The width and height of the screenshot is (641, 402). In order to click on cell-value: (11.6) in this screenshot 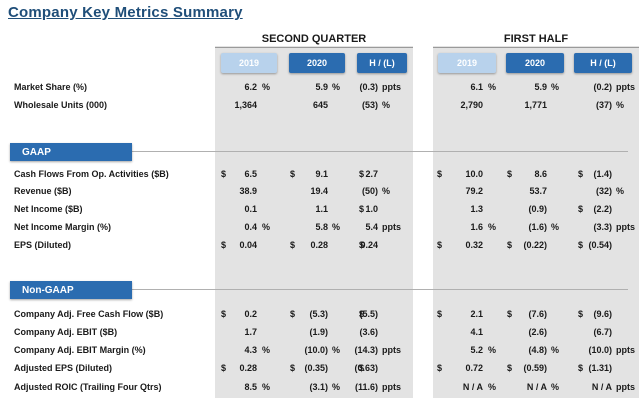, I will do `click(366, 387)`.